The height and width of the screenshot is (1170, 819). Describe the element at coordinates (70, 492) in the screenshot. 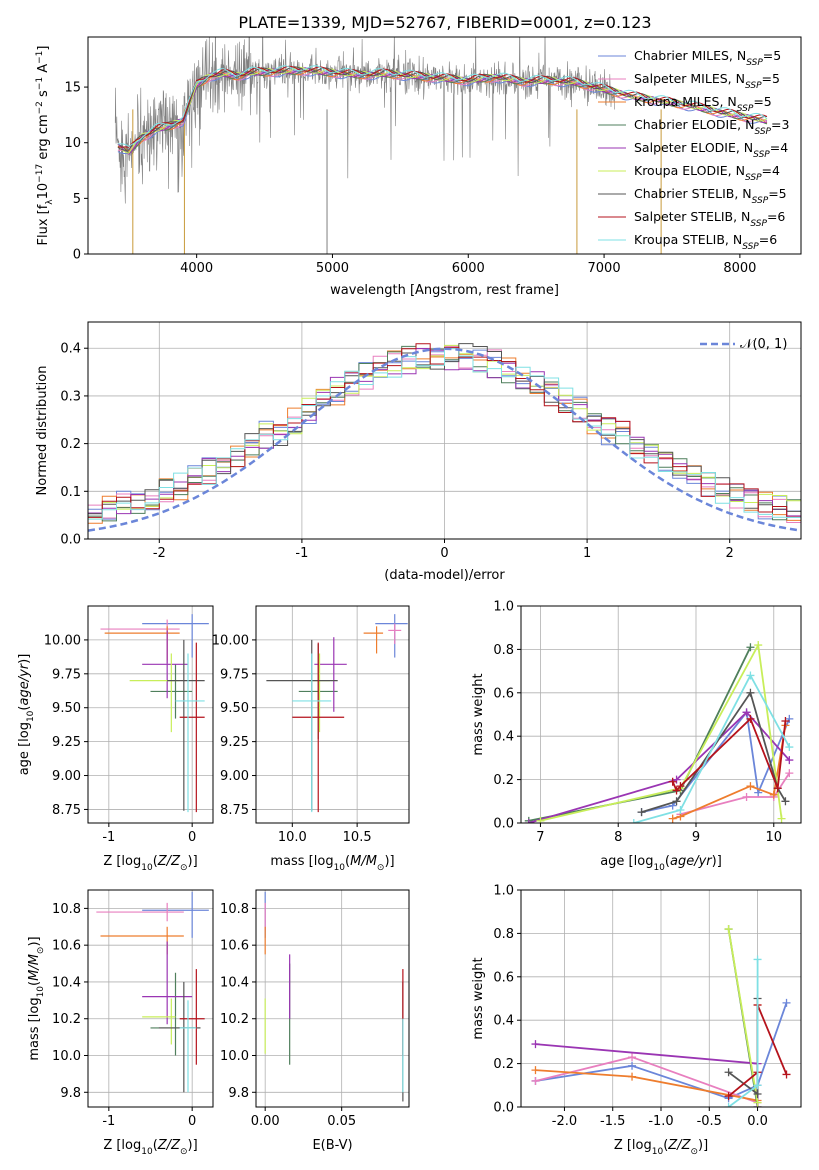

I see `y-tick-label: 0.1` at that location.